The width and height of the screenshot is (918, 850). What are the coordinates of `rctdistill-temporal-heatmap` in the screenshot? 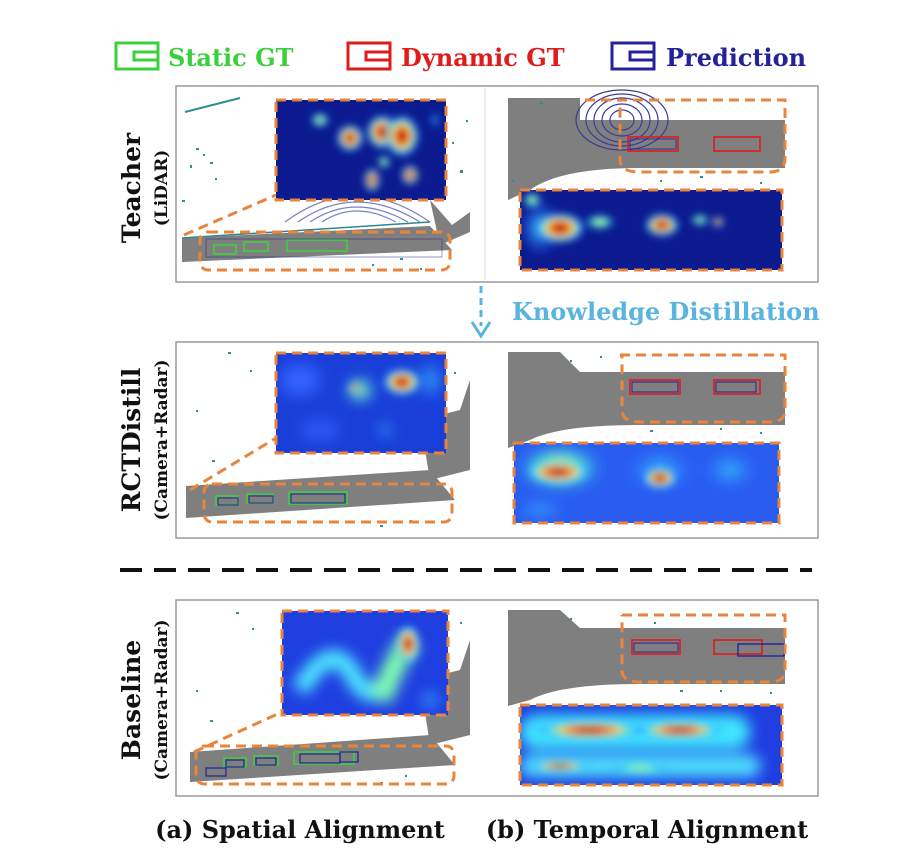 It's located at (646, 483).